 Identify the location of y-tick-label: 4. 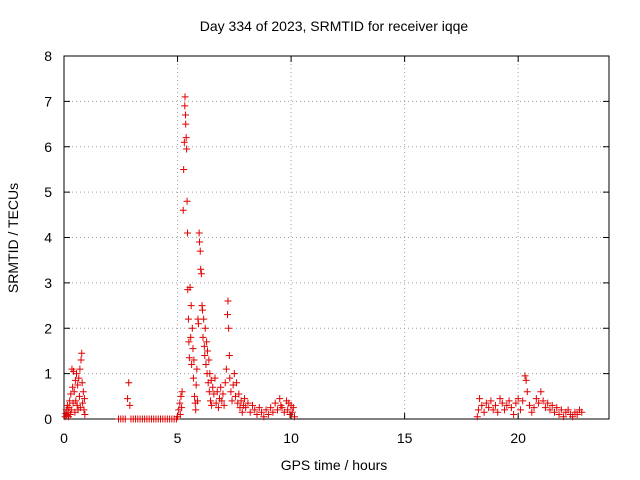
(48, 238).